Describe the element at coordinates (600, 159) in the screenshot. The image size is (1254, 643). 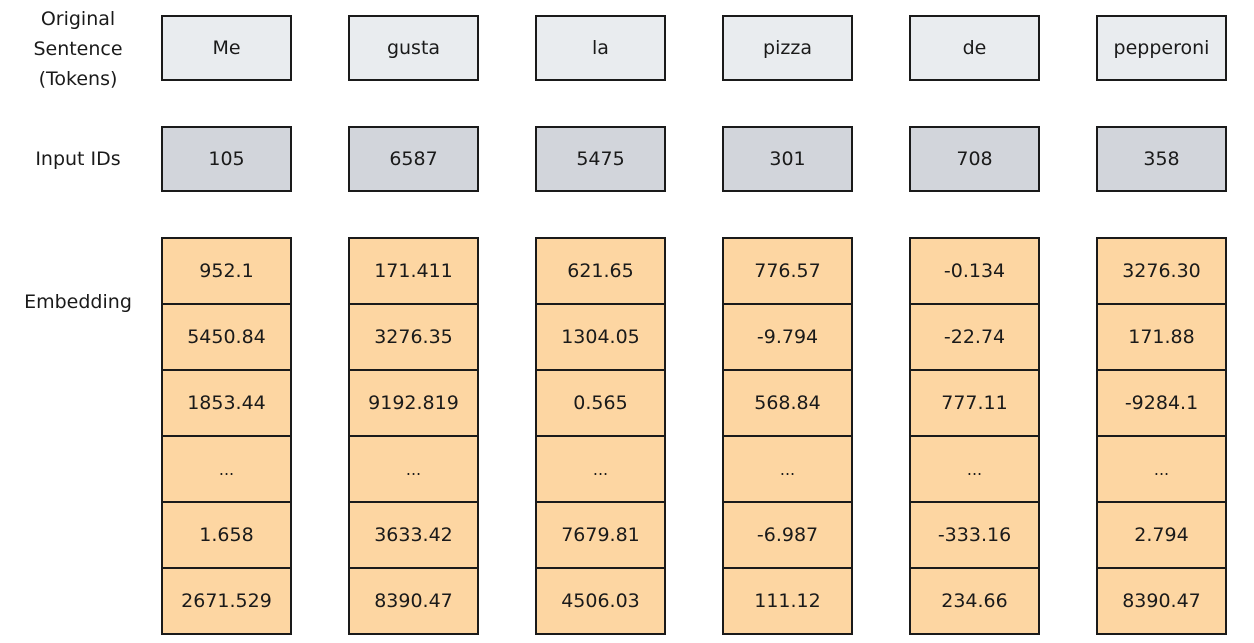
I see `input-id-box: 5475` at that location.